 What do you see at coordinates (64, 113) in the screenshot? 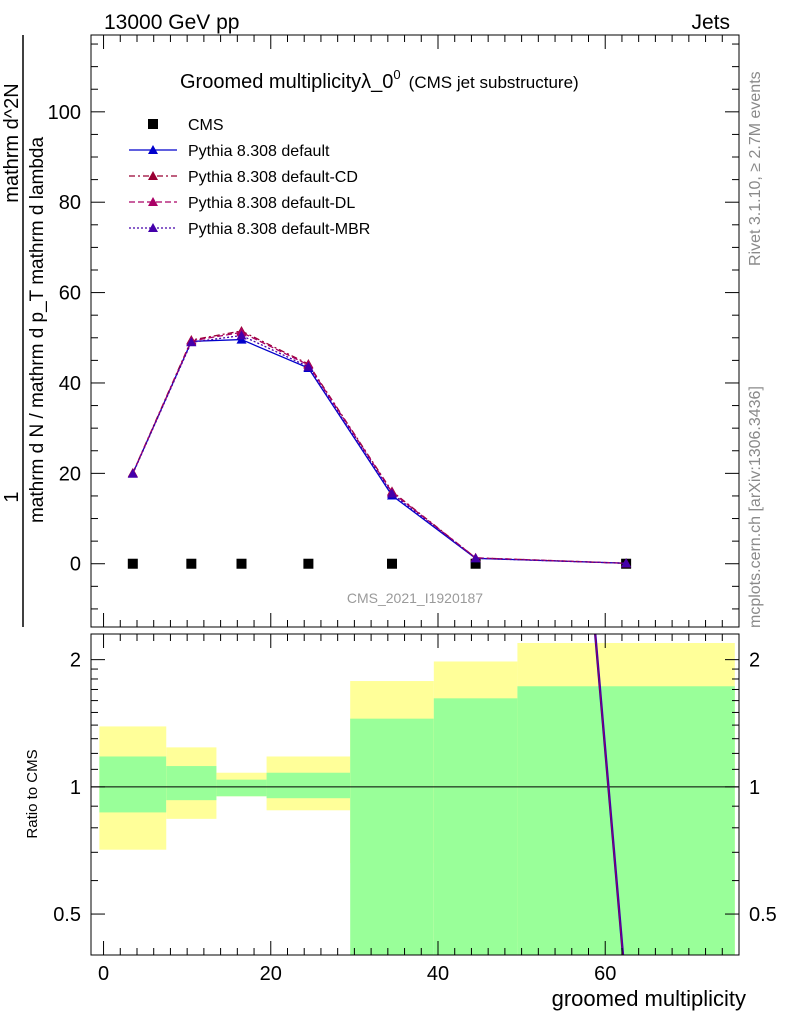
I see `y-tick-label: 100` at bounding box center [64, 113].